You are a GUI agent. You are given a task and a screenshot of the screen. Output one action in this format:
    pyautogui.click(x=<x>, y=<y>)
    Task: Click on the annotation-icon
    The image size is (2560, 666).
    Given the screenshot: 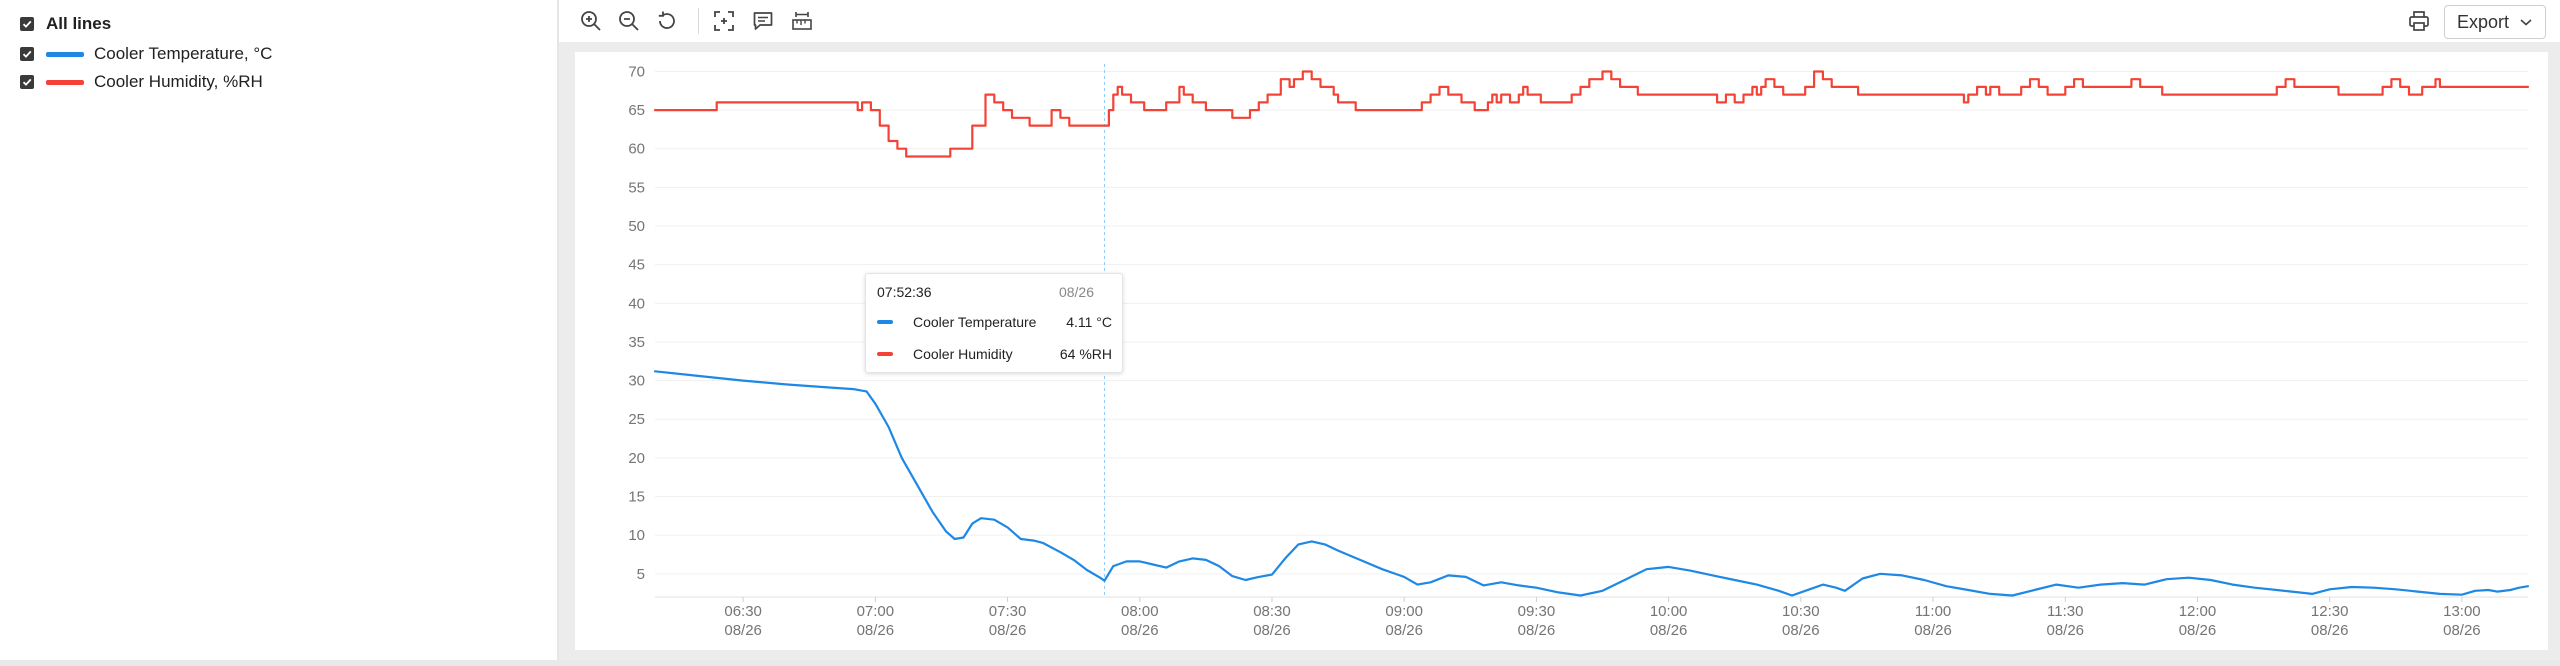 What is the action you would take?
    pyautogui.click(x=763, y=21)
    